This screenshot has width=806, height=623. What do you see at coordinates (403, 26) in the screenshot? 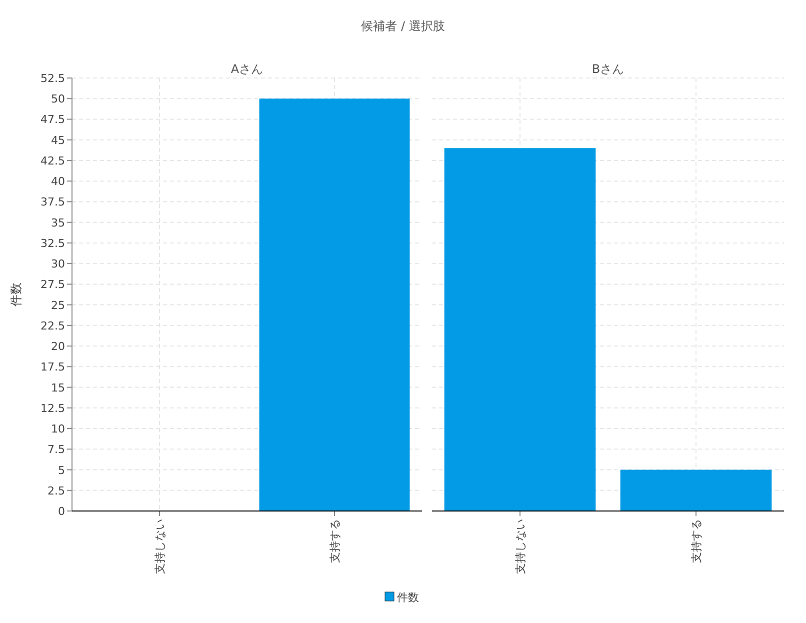
I see `text: 候補者 / 選択肢` at bounding box center [403, 26].